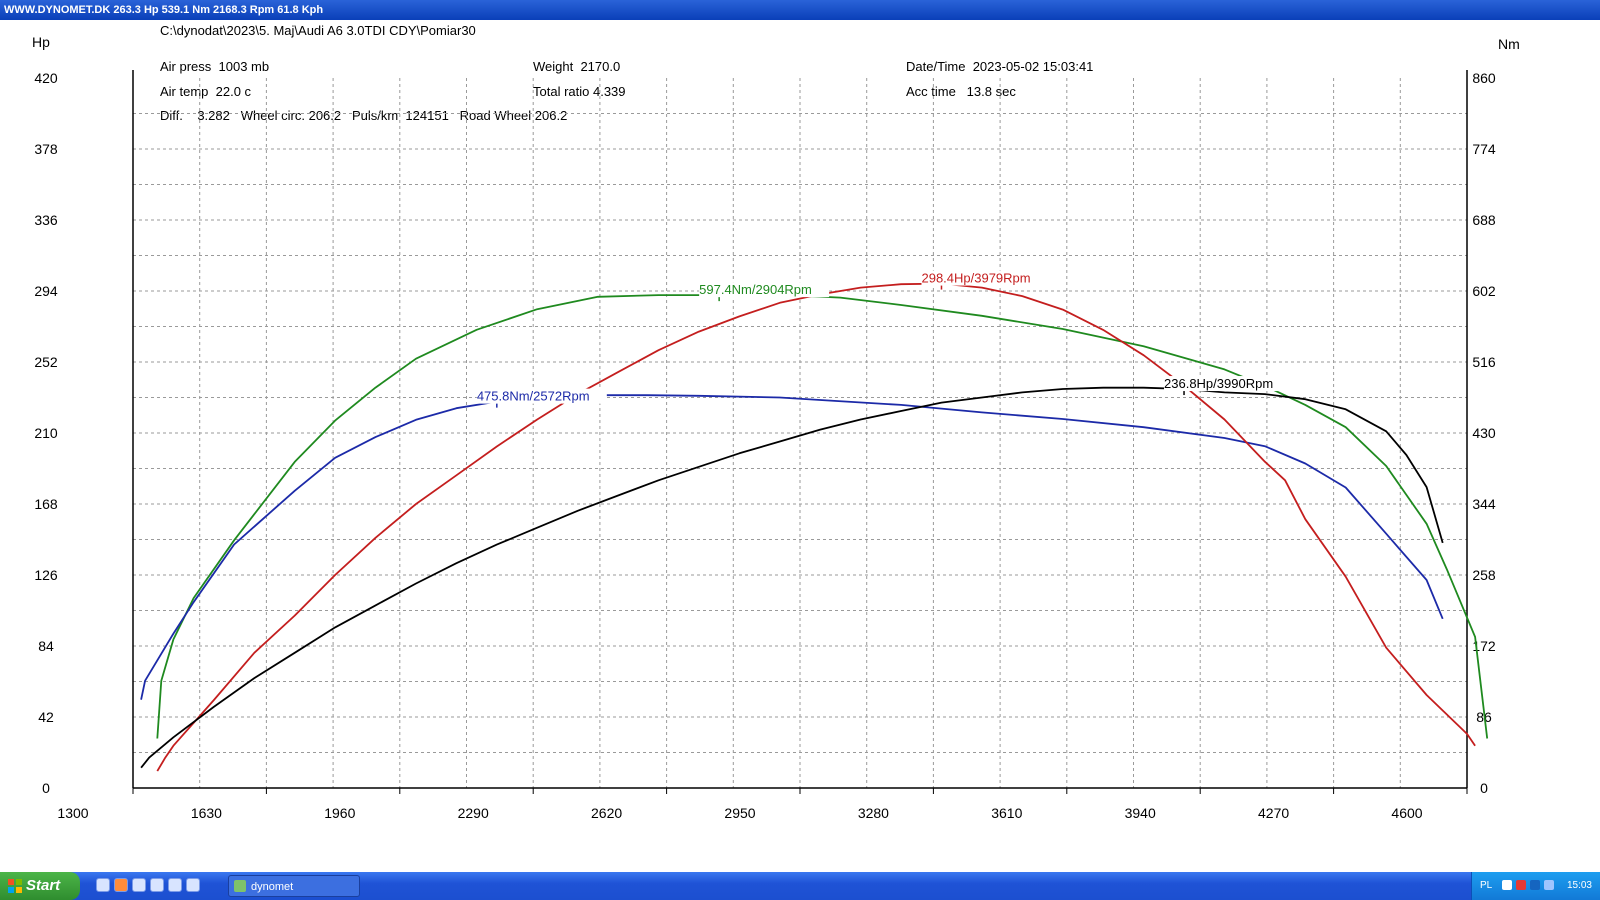  What do you see at coordinates (46, 78) in the screenshot?
I see `y-left-tick-label: 420` at bounding box center [46, 78].